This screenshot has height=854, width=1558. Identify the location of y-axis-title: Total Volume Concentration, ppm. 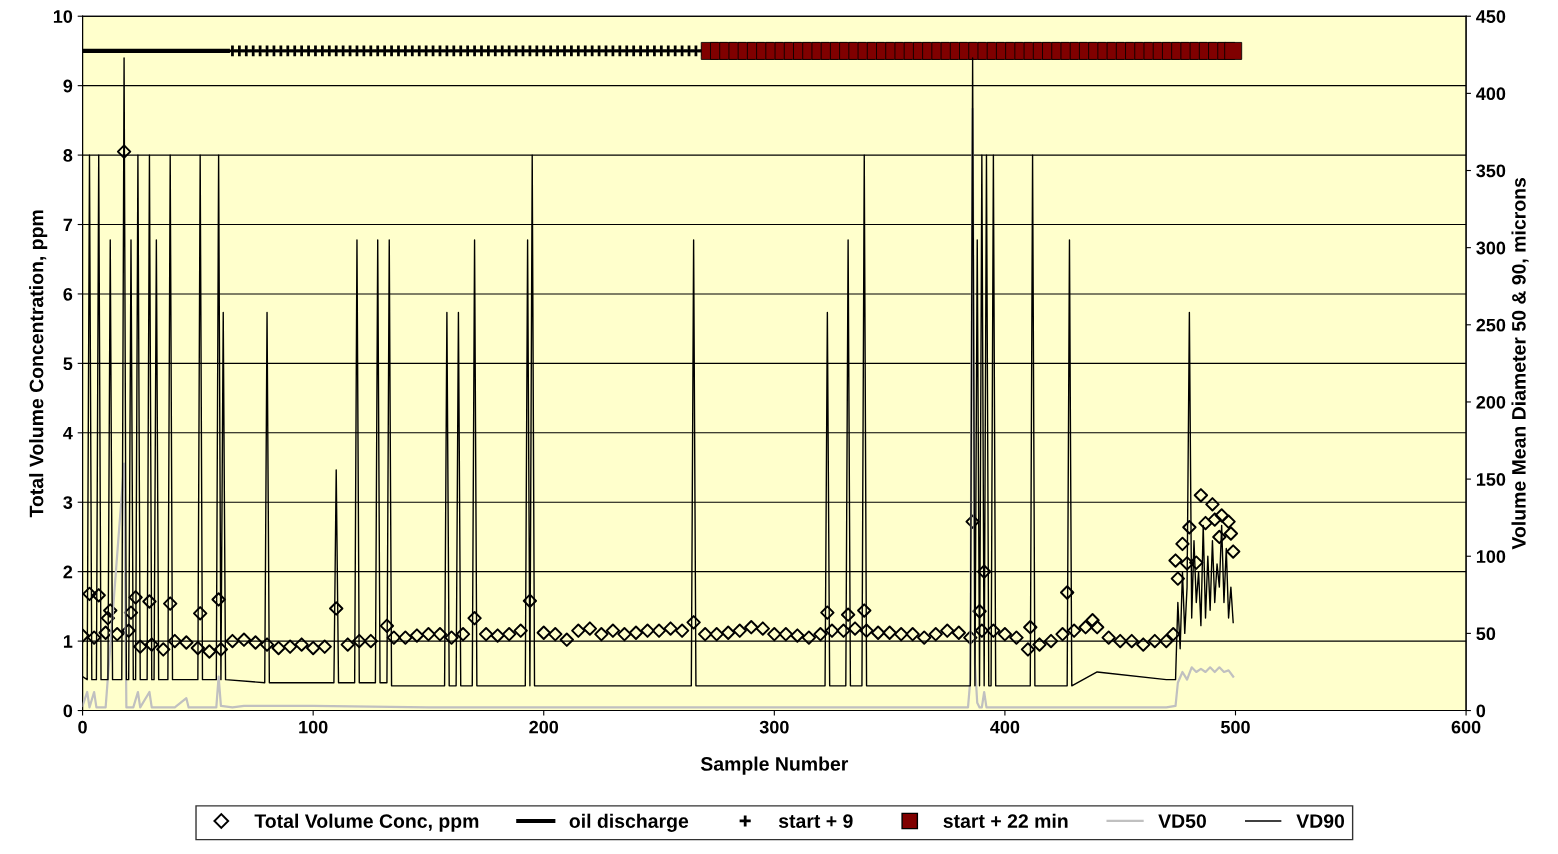
(38, 364).